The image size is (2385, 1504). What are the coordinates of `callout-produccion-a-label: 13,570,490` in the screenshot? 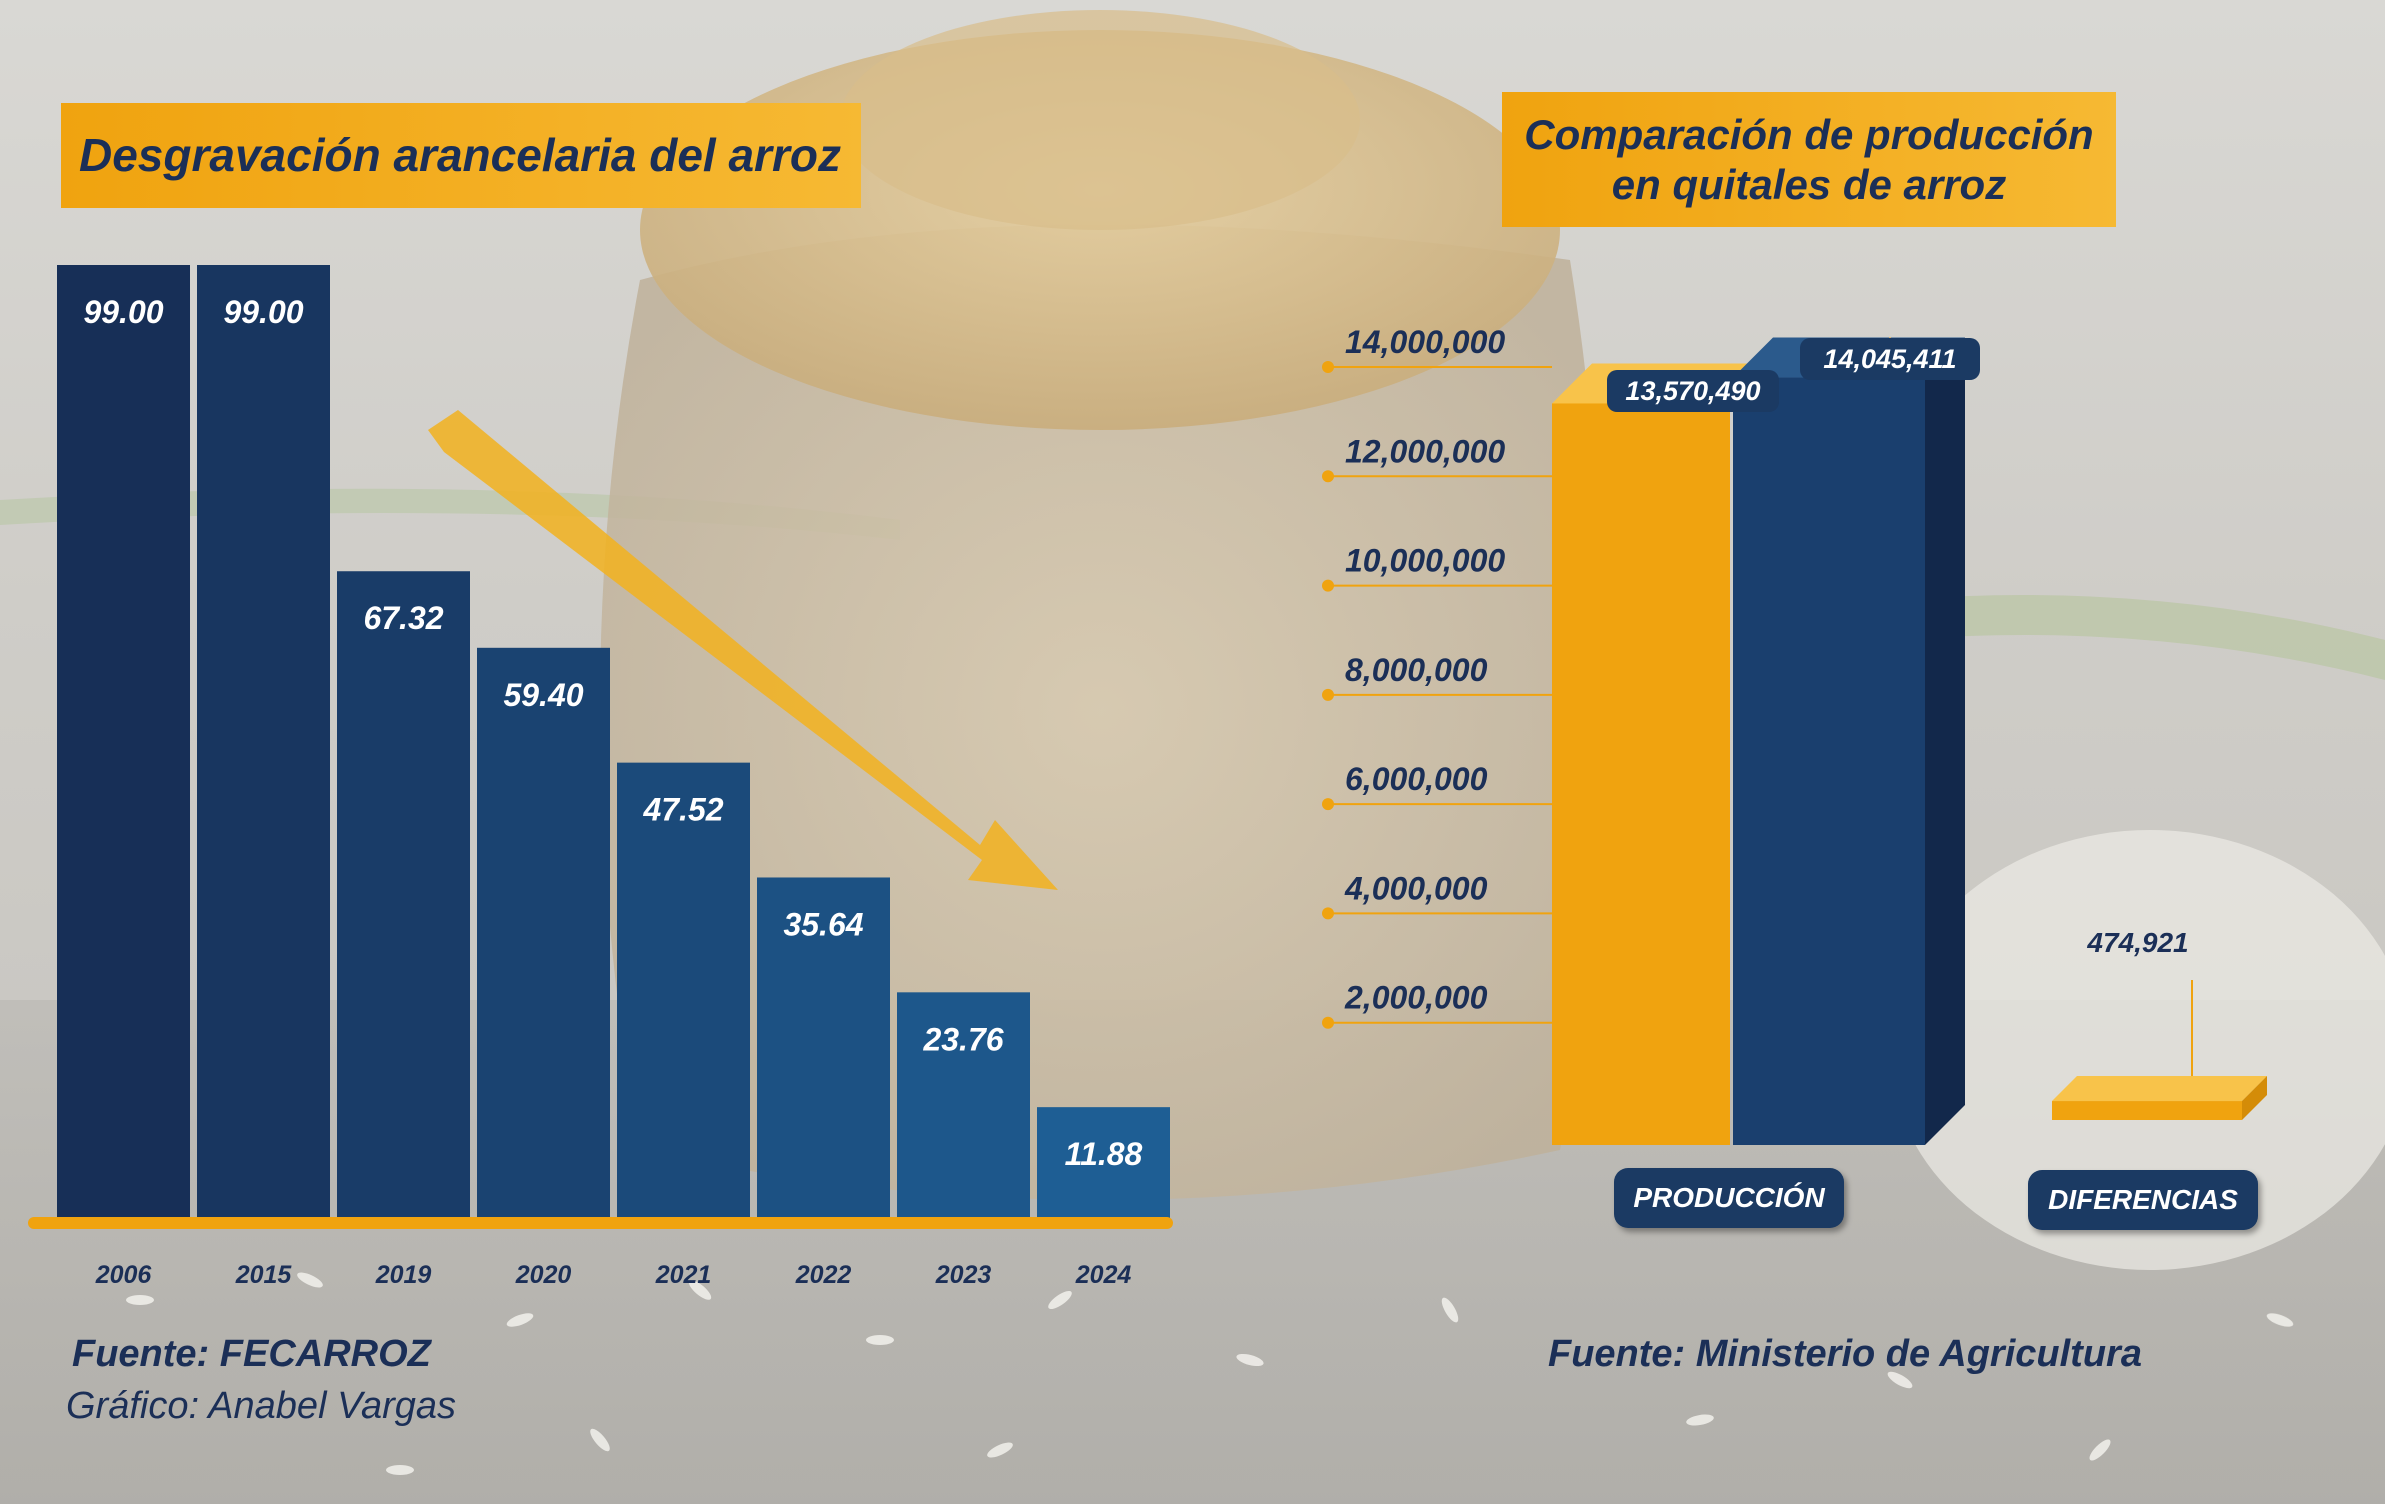 It's located at (1692, 391).